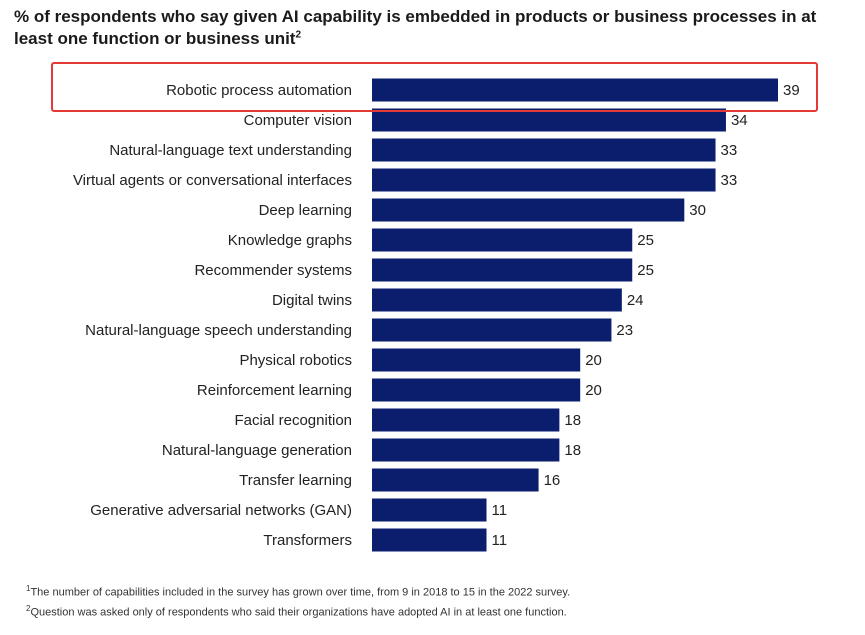 Image resolution: width=865 pixels, height=635 pixels. I want to click on category-label: Natural-language speech understanding, so click(218, 330).